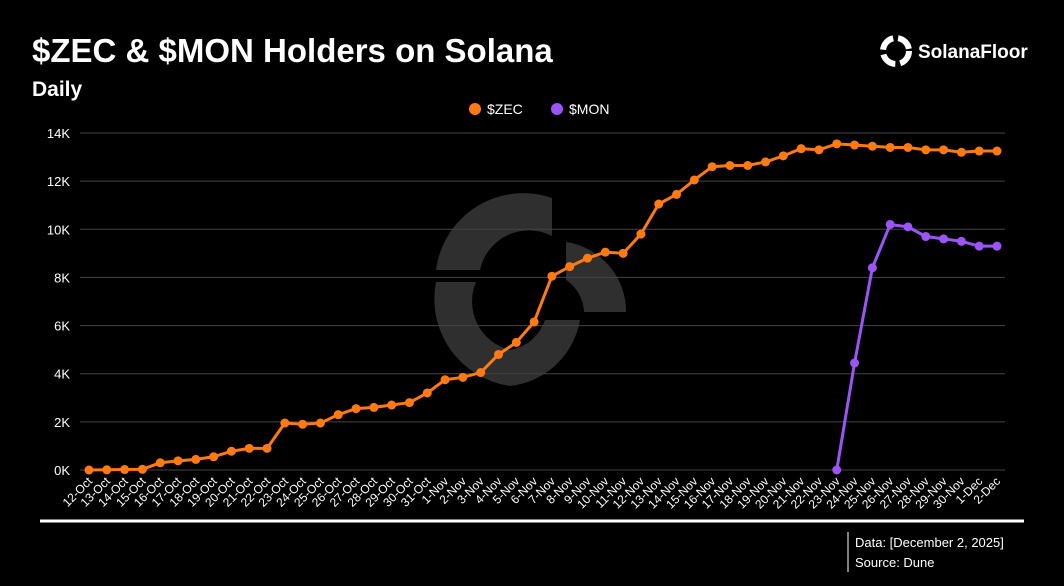  What do you see at coordinates (292, 50) in the screenshot?
I see `chart-title: $ZEC & $MON Holders on Solana` at bounding box center [292, 50].